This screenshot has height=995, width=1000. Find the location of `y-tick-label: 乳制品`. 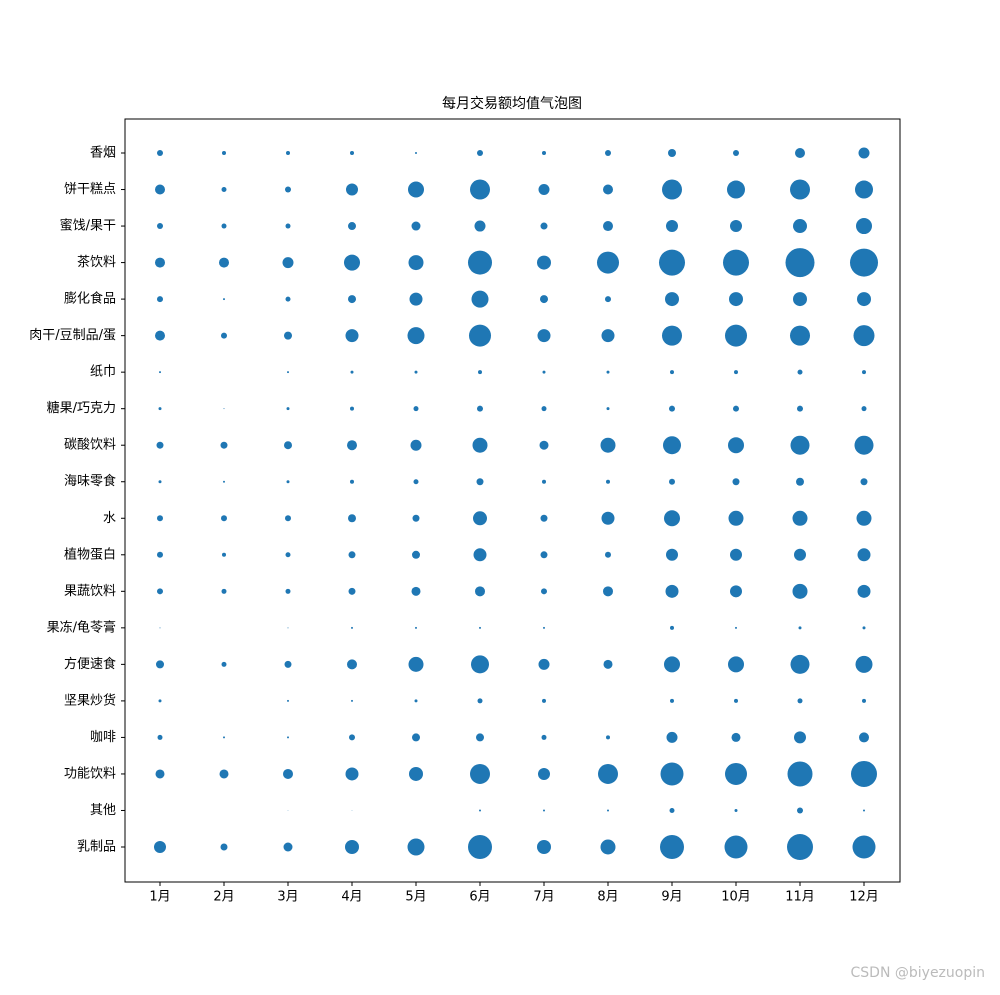

y-tick-label: 乳制品 is located at coordinates (96, 847).